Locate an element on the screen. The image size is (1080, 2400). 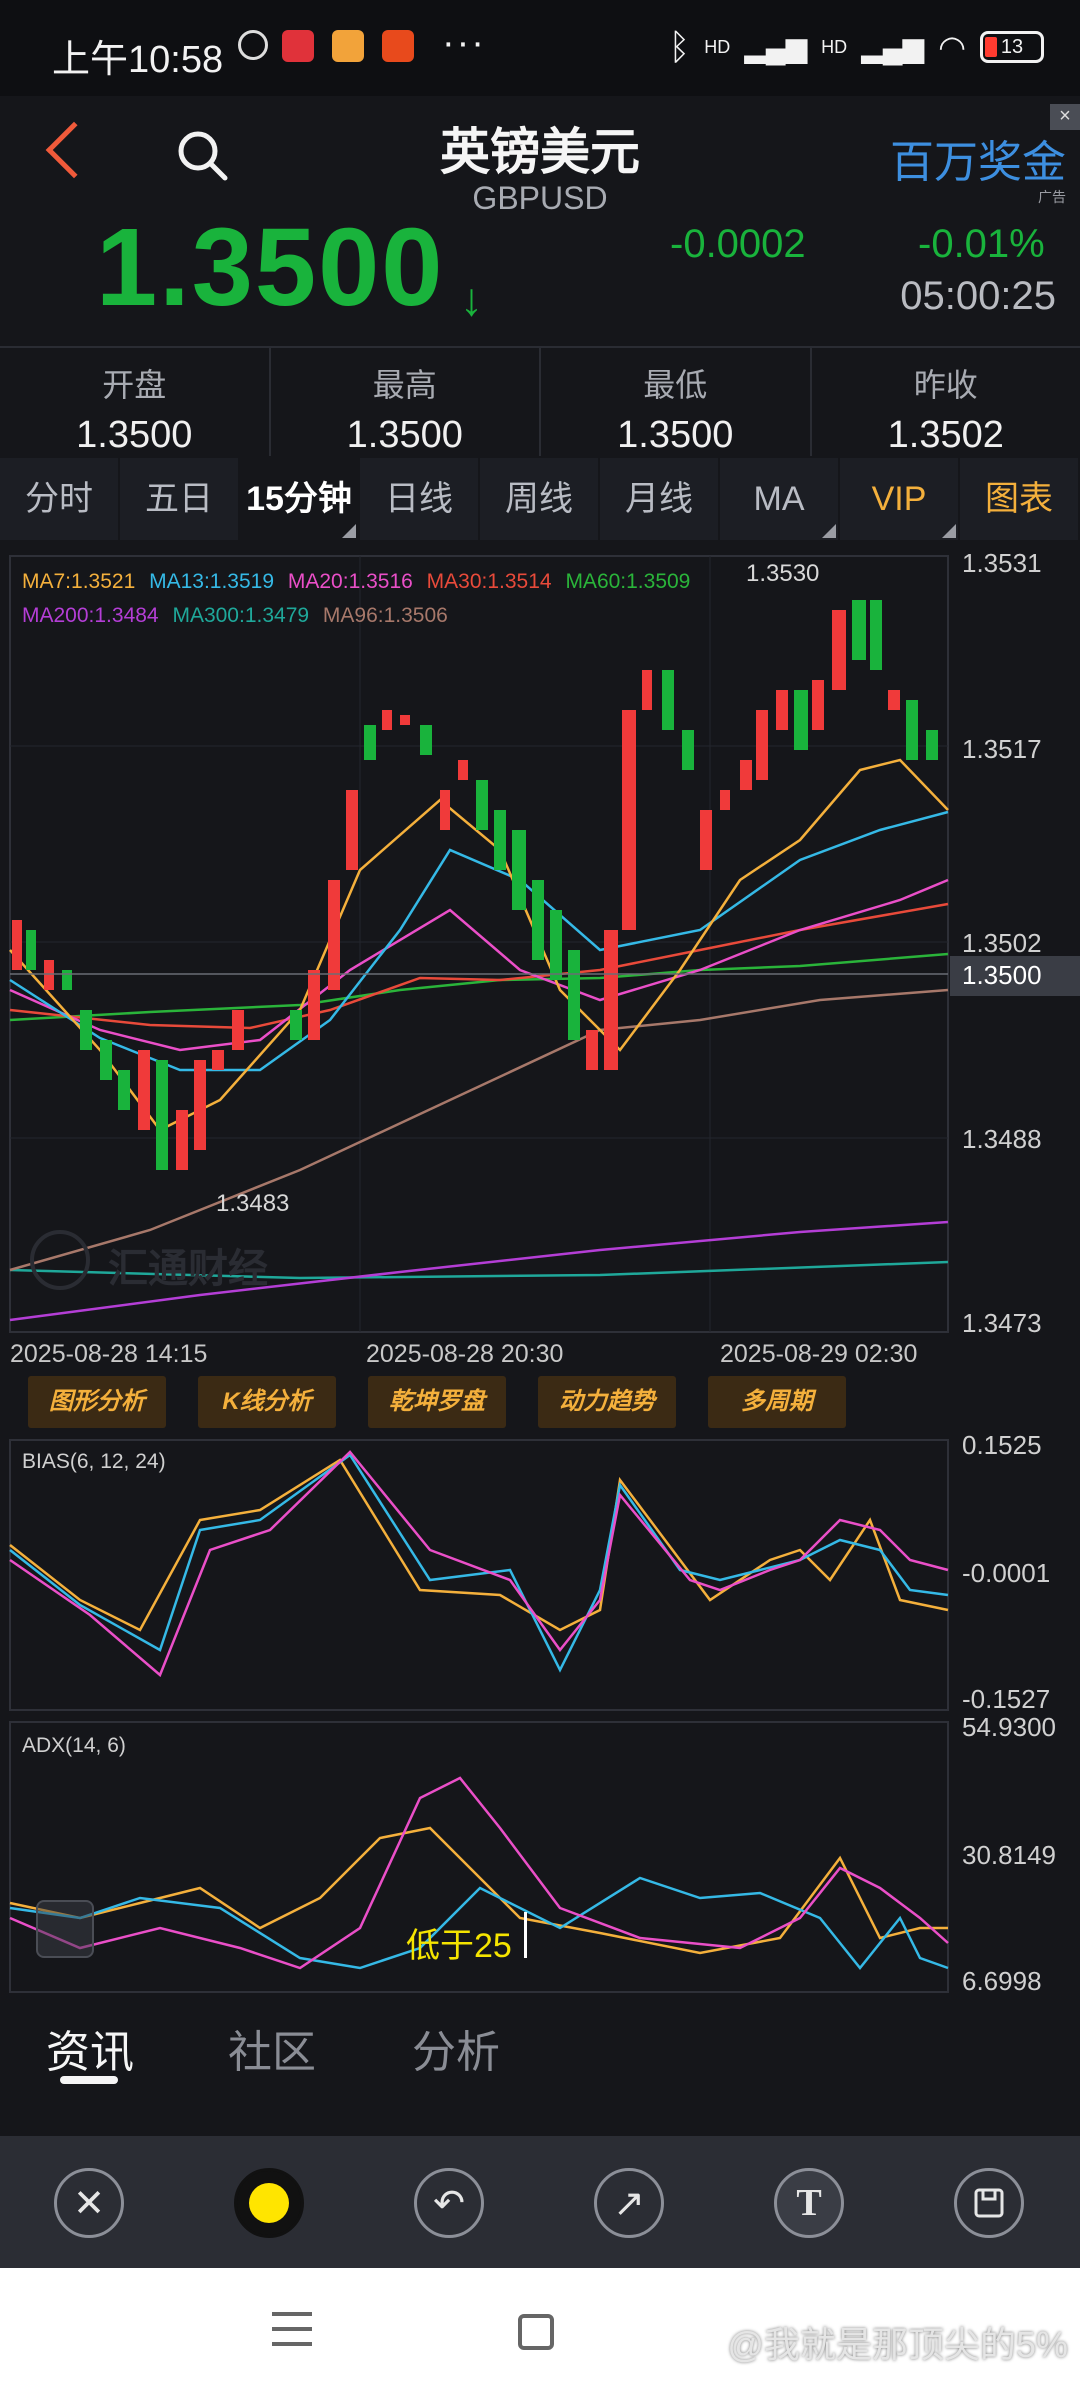
home-icon is located at coordinates (536, 2332).